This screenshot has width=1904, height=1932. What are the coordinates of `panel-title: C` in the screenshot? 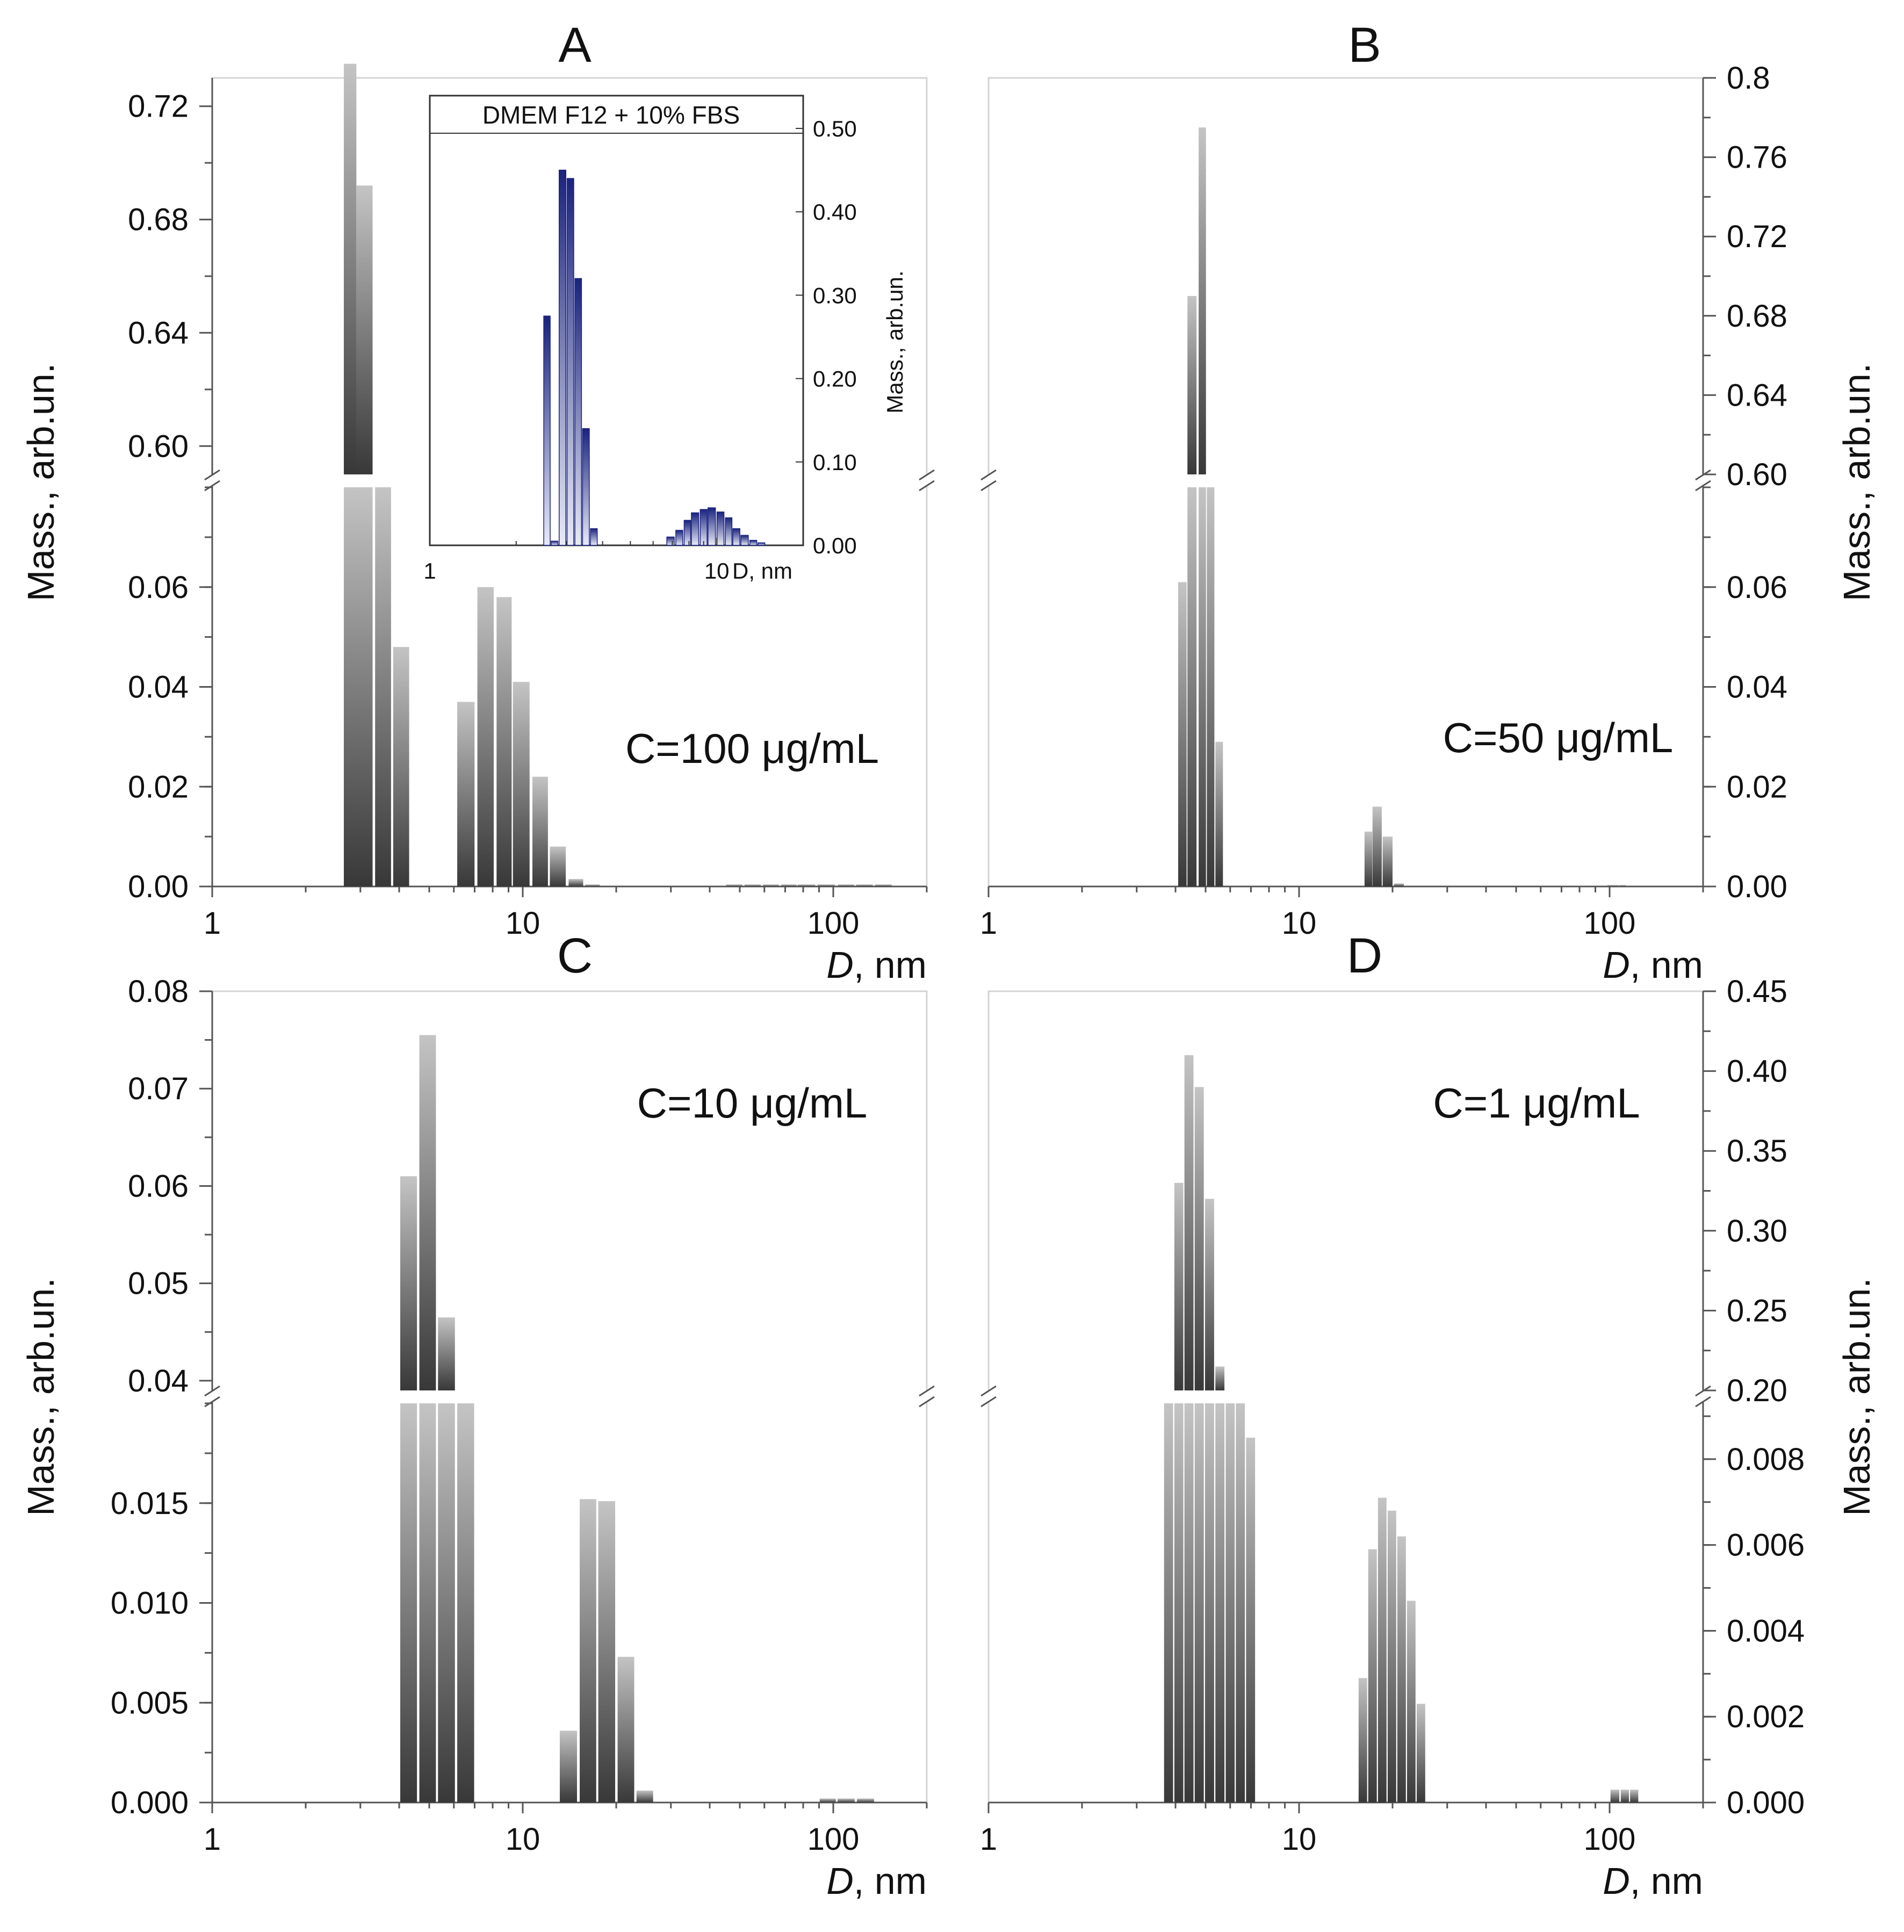 It's located at (575, 955).